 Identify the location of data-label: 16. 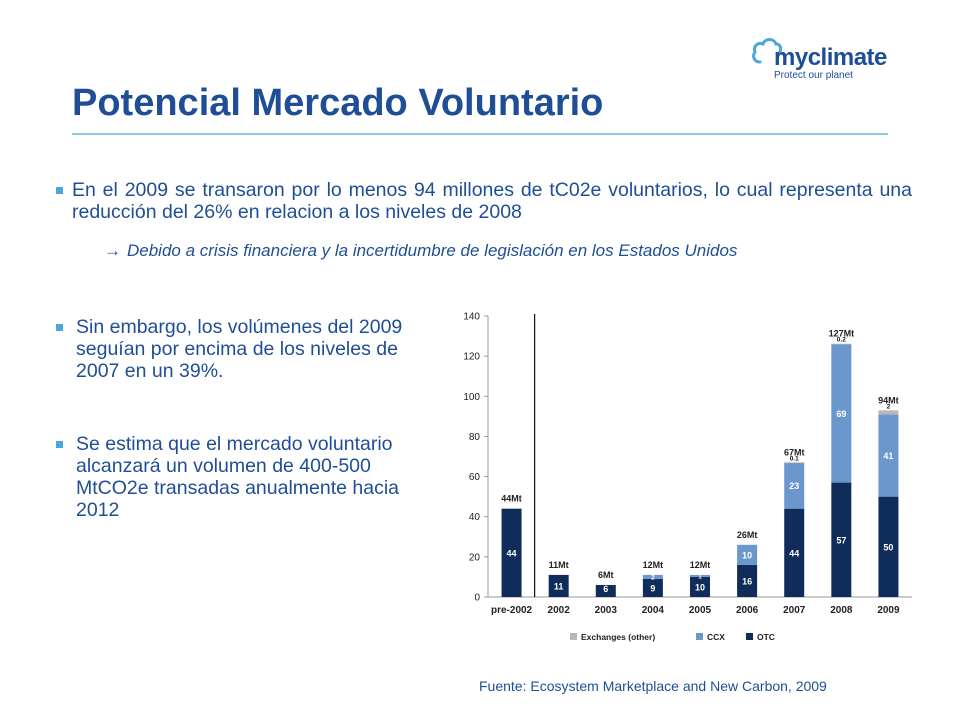
(747, 581).